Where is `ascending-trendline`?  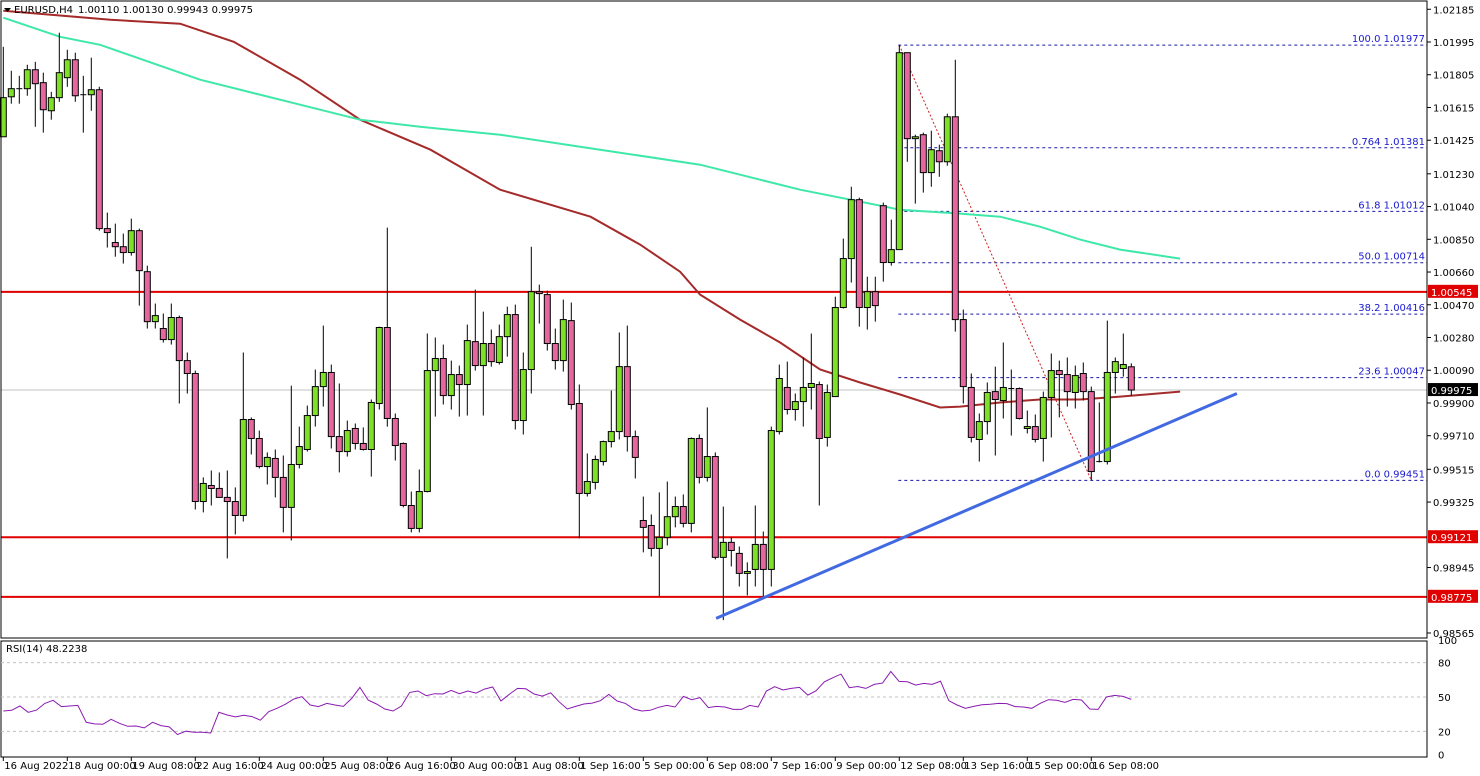
ascending-trendline is located at coordinates (976, 506).